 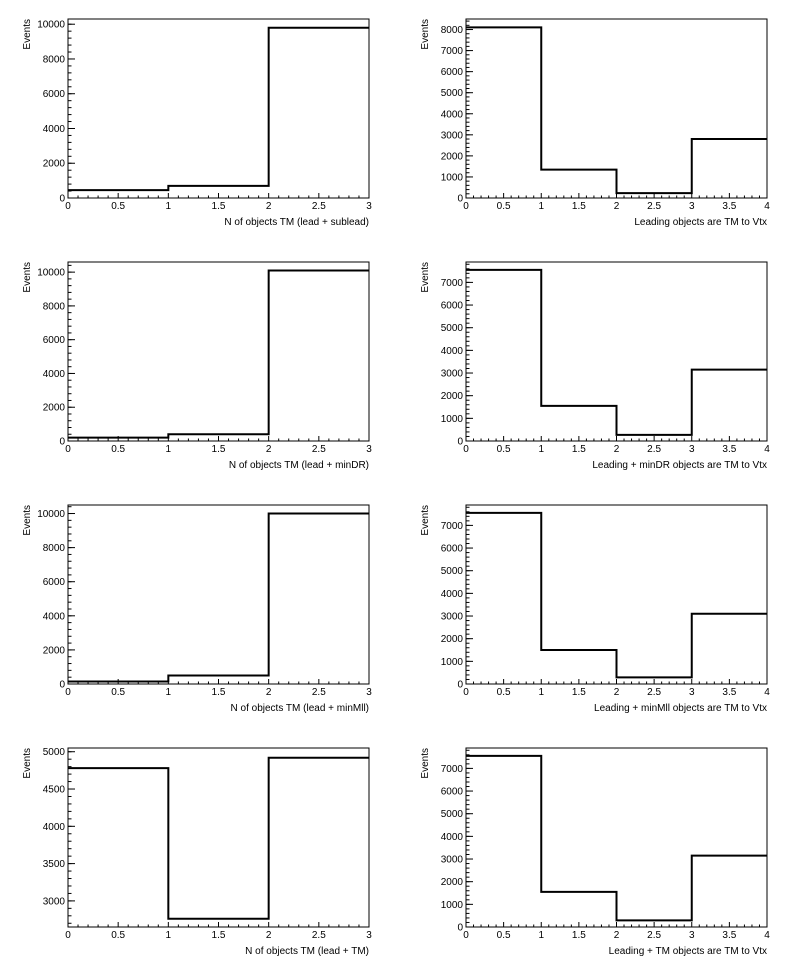 What do you see at coordinates (767, 692) in the screenshot?
I see `x-tick-label: 4` at bounding box center [767, 692].